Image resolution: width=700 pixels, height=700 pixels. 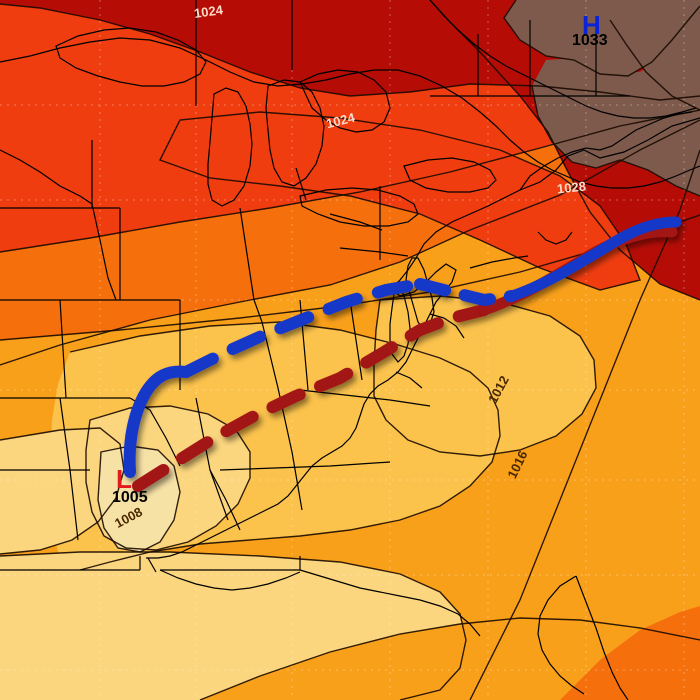 What do you see at coordinates (311, 398) in the screenshot?
I see `warm-front-dashed` at bounding box center [311, 398].